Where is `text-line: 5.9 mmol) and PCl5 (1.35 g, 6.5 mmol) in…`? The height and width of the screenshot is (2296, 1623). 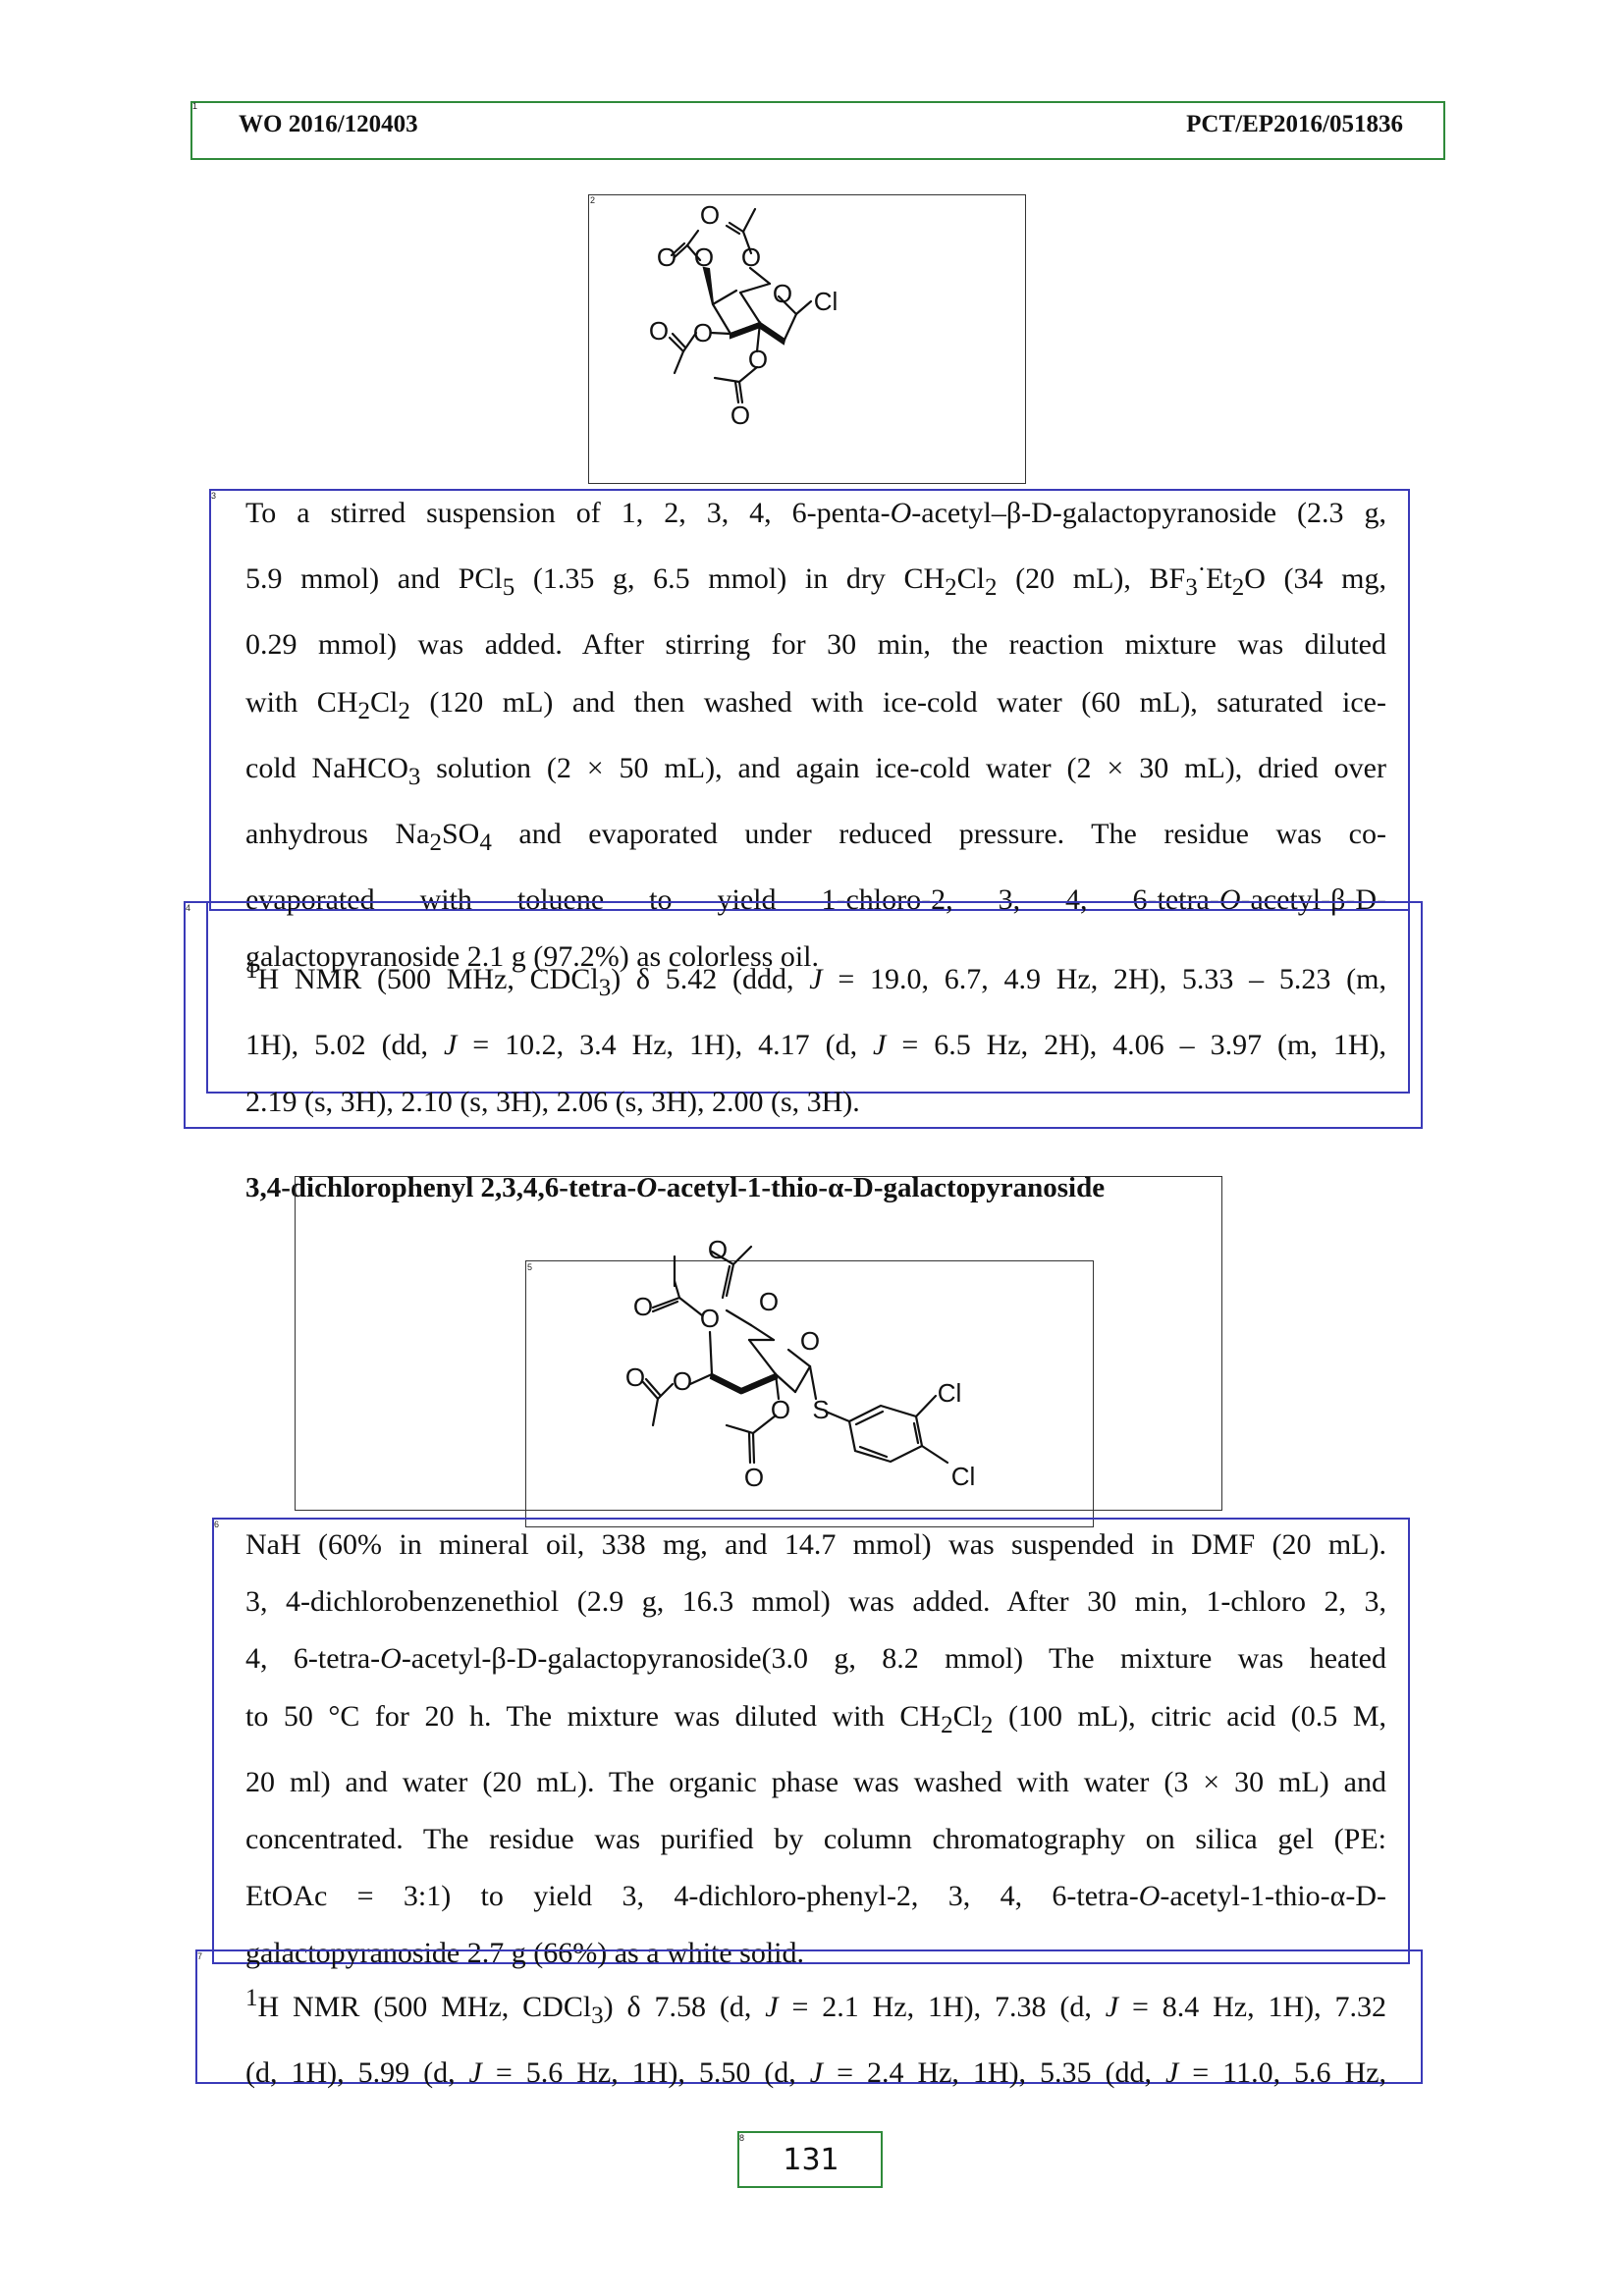 text-line: 5.9 mmol) and PCl5 (1.35 g, 6.5 mmol) in… is located at coordinates (815, 580).